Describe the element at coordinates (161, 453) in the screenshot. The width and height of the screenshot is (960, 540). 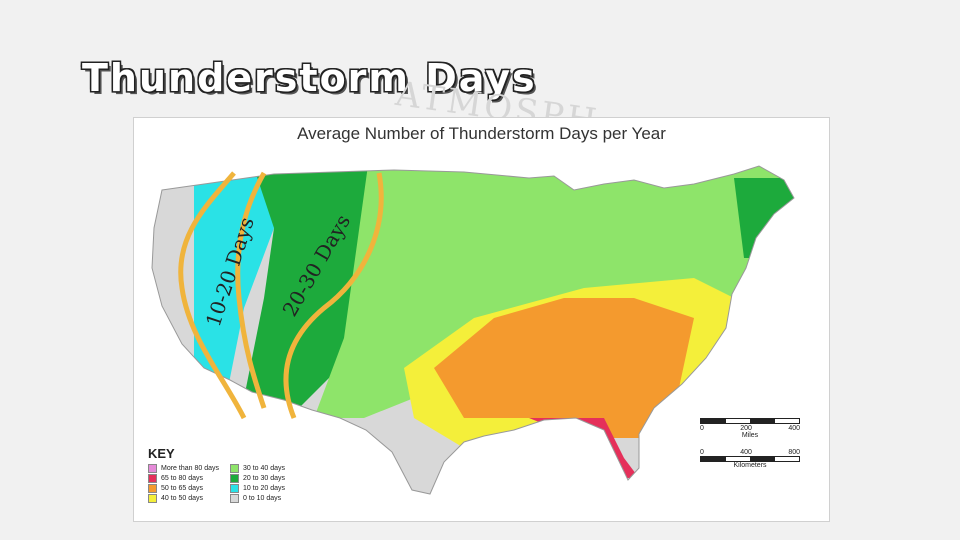
I see `legend-title: KEY` at that location.